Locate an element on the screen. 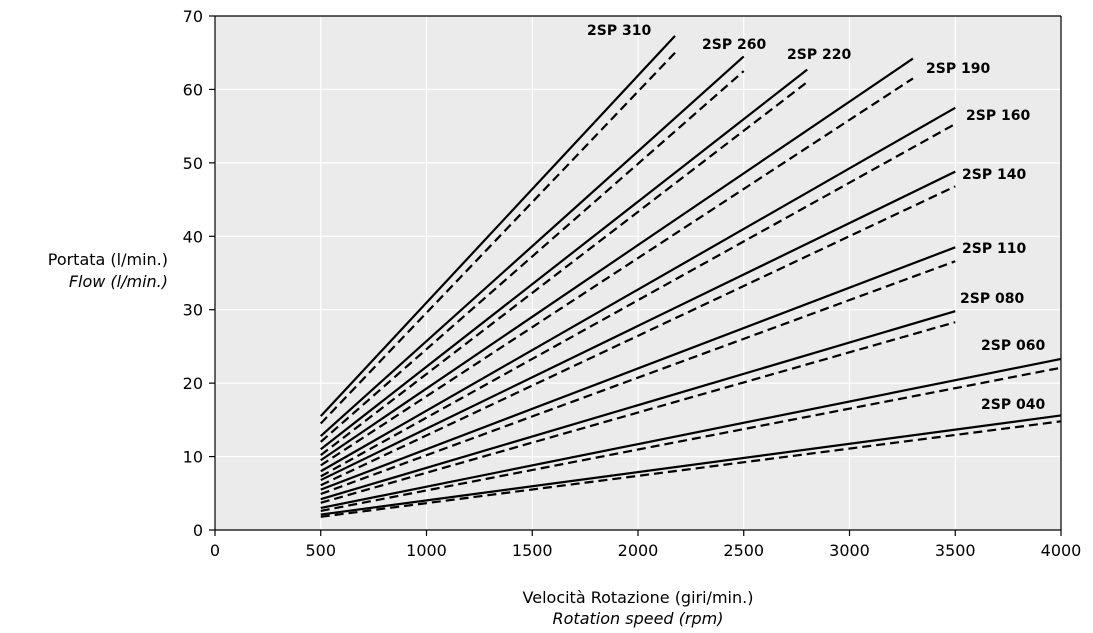  x-tick-label: 3500 is located at coordinates (955, 550).